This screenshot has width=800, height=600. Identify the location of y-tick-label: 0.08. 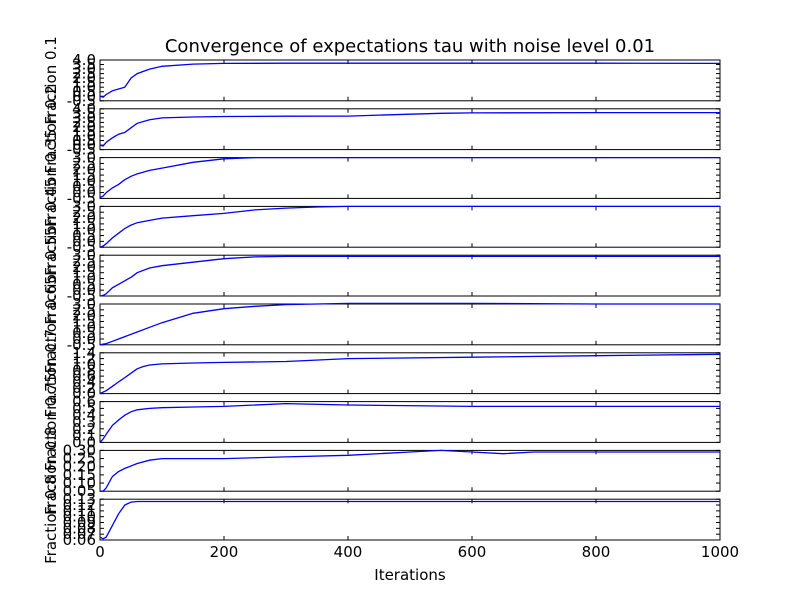
(79, 528).